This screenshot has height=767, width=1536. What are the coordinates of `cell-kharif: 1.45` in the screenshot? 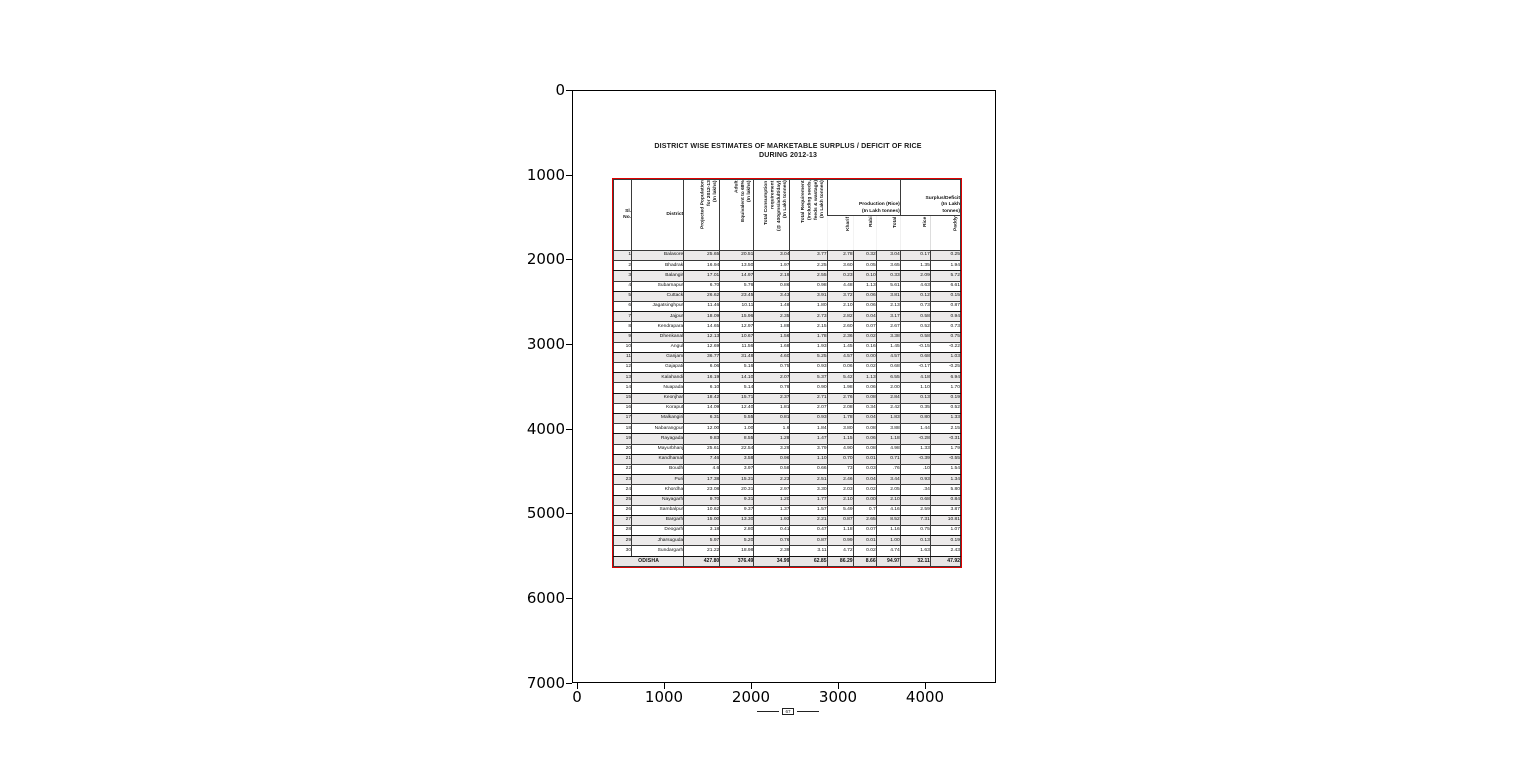 It's located at (840, 347).